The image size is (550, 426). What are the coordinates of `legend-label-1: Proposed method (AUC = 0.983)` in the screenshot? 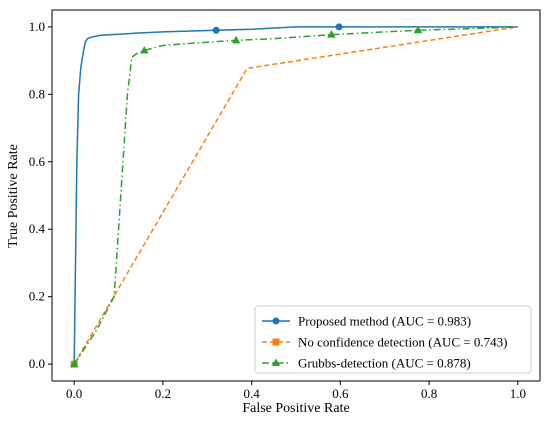 It's located at (384, 321).